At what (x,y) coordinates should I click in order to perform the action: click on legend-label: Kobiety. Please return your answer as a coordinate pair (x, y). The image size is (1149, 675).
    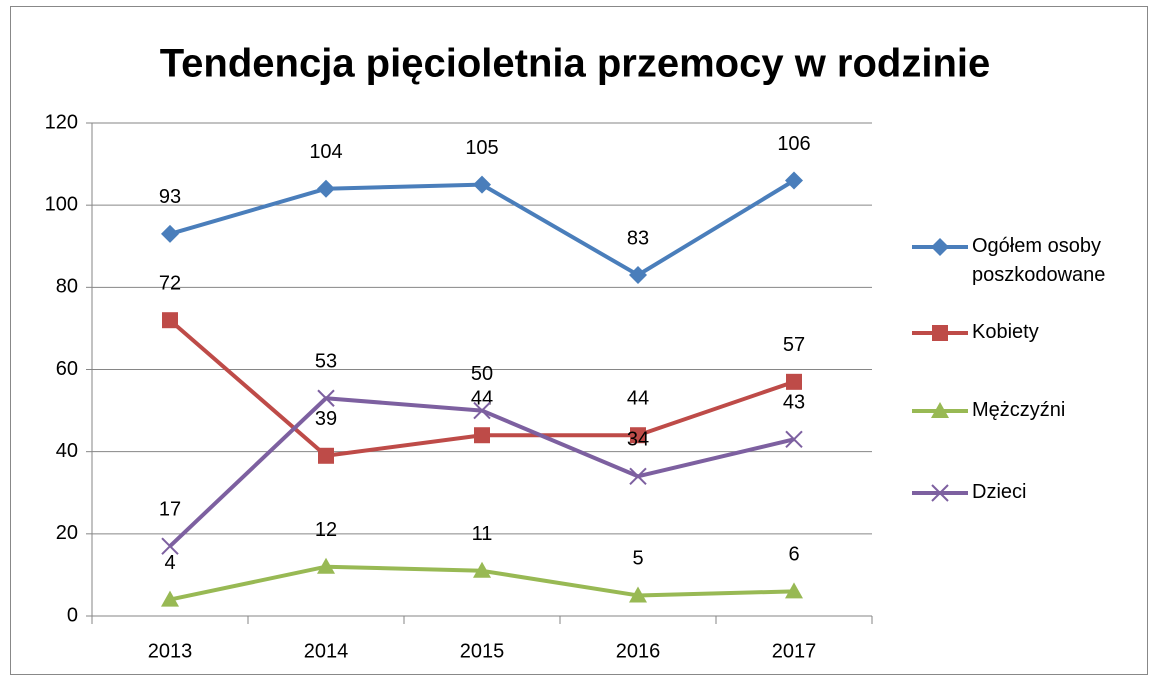
    Looking at the image, I should click on (1005, 332).